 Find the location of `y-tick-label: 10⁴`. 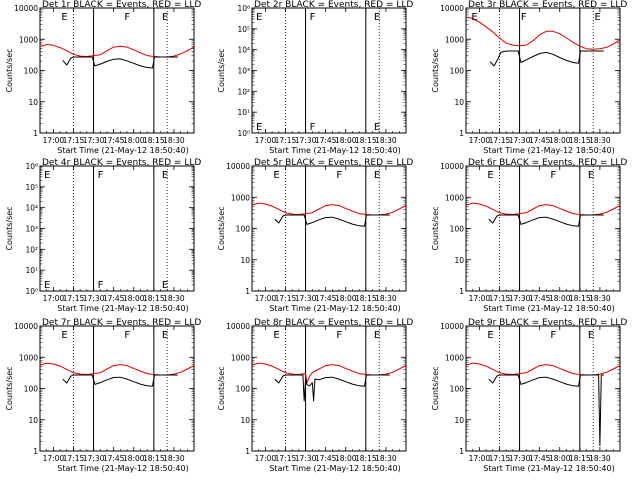

y-tick-label: 10⁴ is located at coordinates (243, 50).